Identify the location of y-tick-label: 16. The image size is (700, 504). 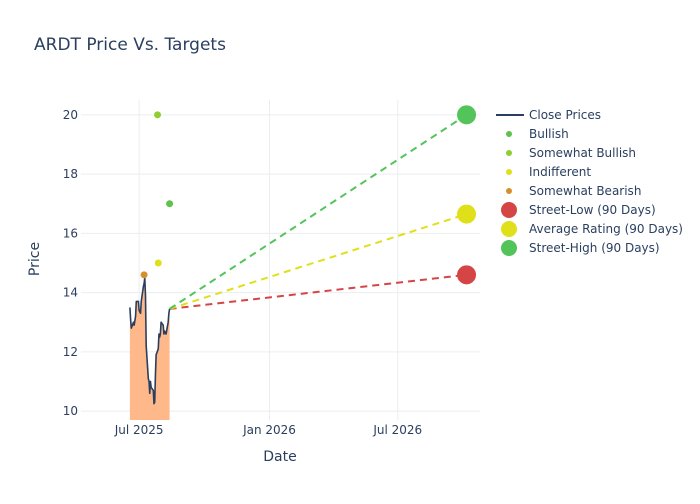
(70, 233).